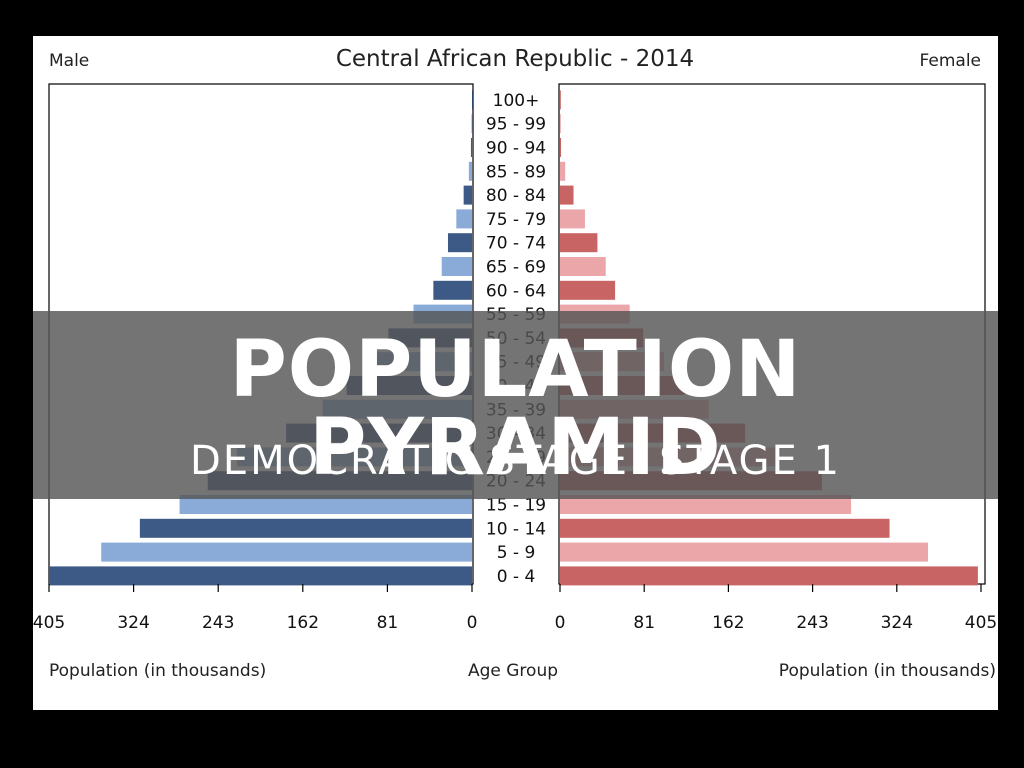 The width and height of the screenshot is (1024, 768). I want to click on female-x-axis-label: Population (in thousands), so click(887, 671).